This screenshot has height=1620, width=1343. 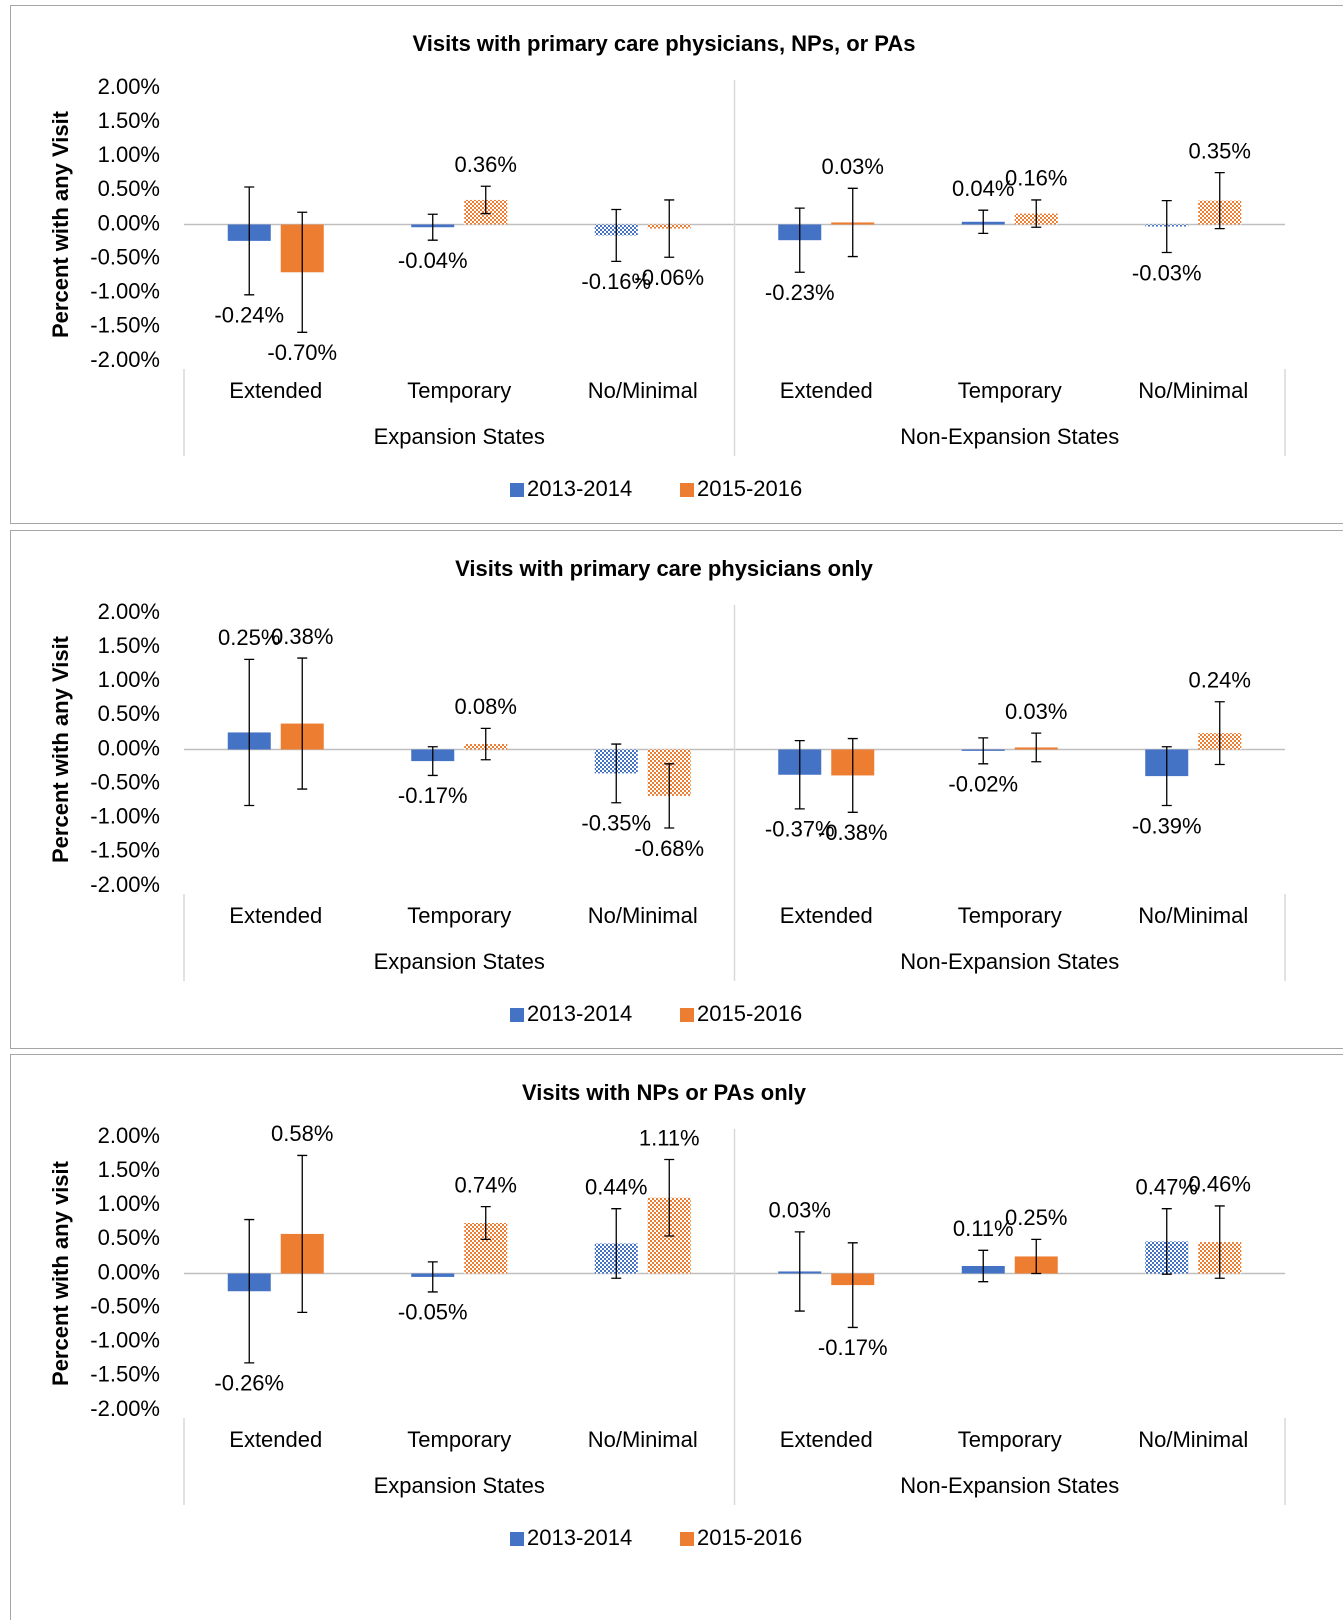 I want to click on chart-title: Visits with primary care physicians only, so click(x=664, y=568).